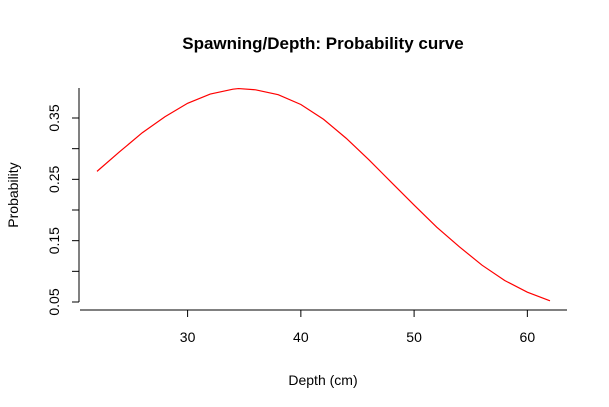  Describe the element at coordinates (358, 327) in the screenshot. I see `x-axis-ticks: 30 40 50 60` at that location.